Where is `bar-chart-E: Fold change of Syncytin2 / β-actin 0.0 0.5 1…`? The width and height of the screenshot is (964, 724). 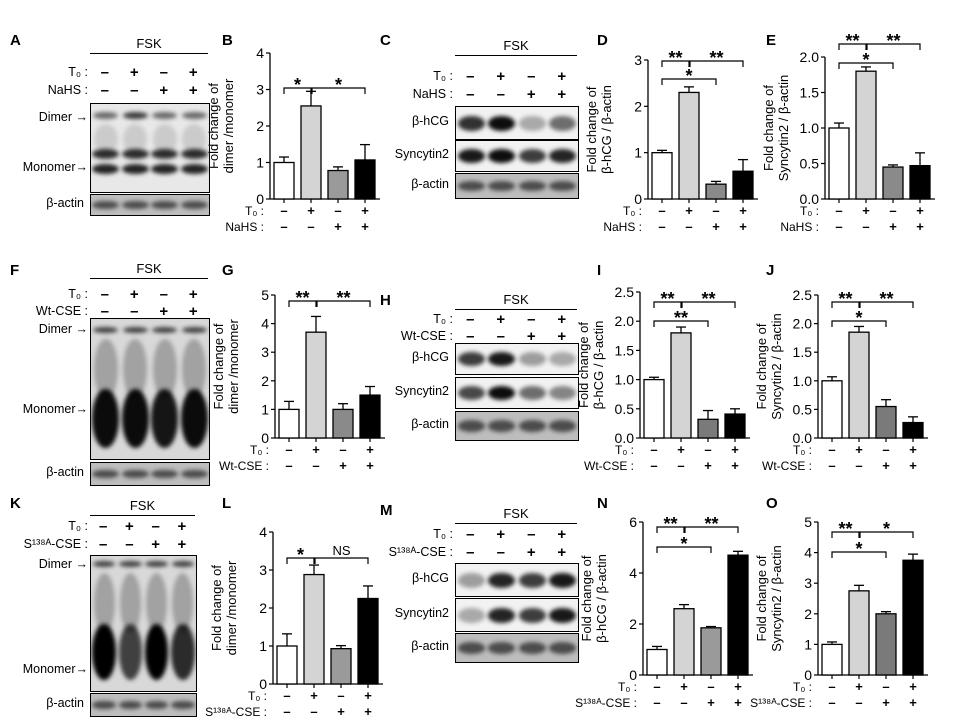
bar-chart-E: Fold change of Syncytin2 / β-actin 0.0 0.5 1… is located at coordinates (848, 132).